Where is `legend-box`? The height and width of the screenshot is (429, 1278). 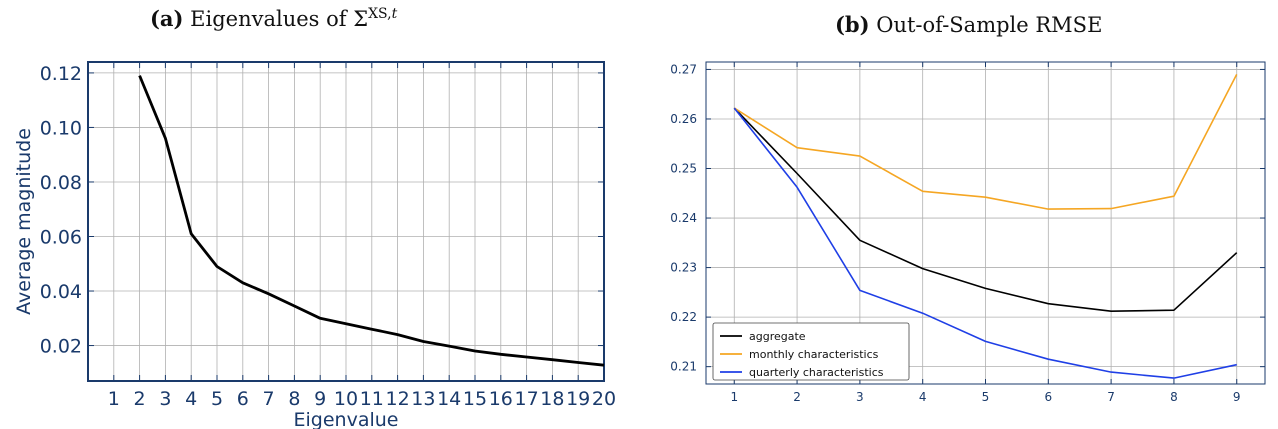 legend-box is located at coordinates (811, 351).